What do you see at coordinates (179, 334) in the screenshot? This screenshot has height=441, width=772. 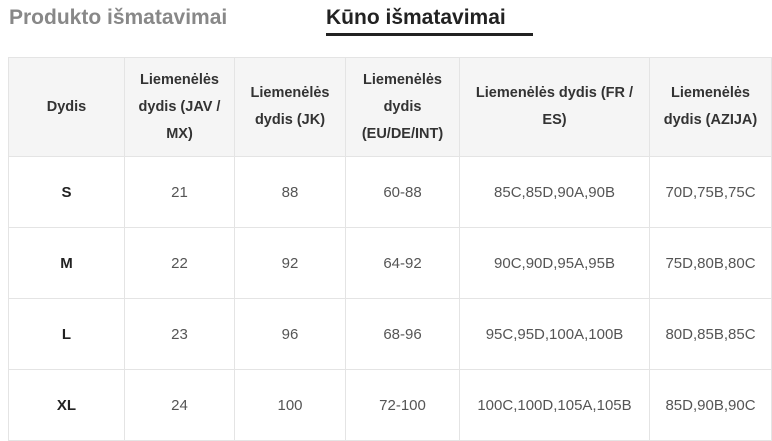 I see `table-cell: 23` at bounding box center [179, 334].